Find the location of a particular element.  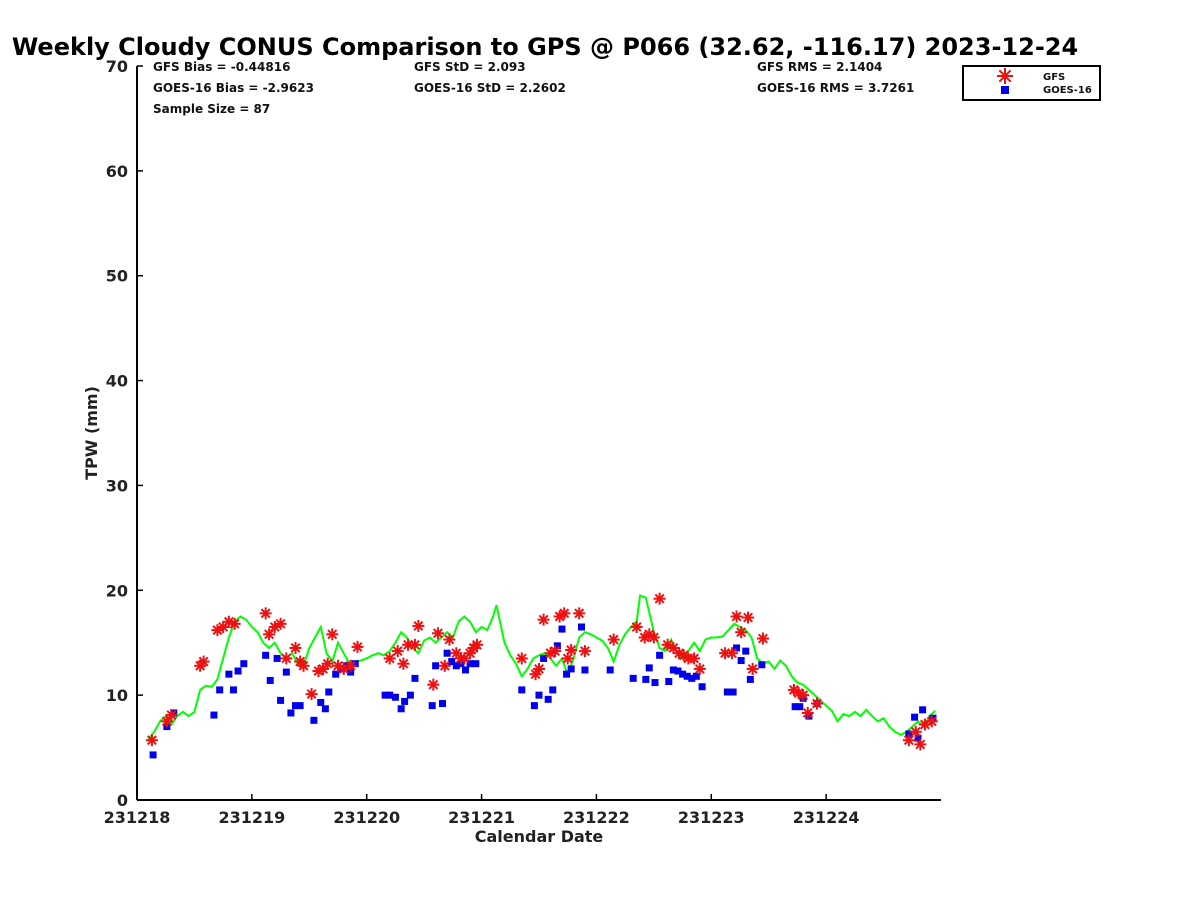

legend-box is located at coordinates (1031, 83).